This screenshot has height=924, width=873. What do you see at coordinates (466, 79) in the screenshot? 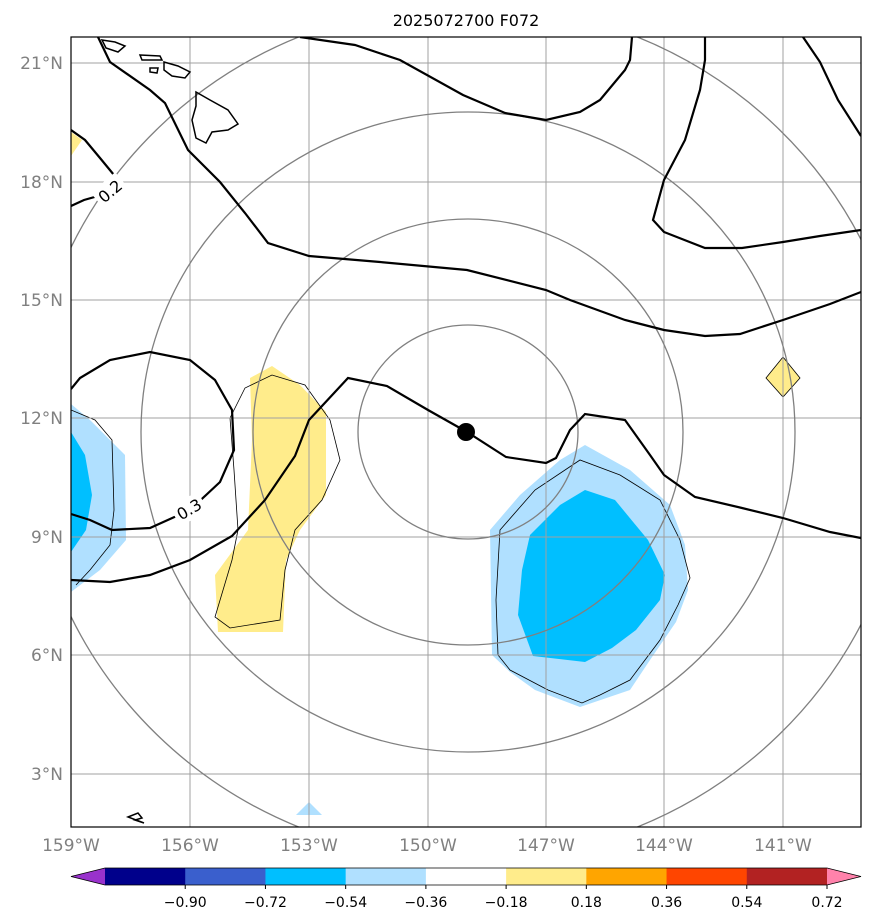
I see `contour-top` at bounding box center [466, 79].